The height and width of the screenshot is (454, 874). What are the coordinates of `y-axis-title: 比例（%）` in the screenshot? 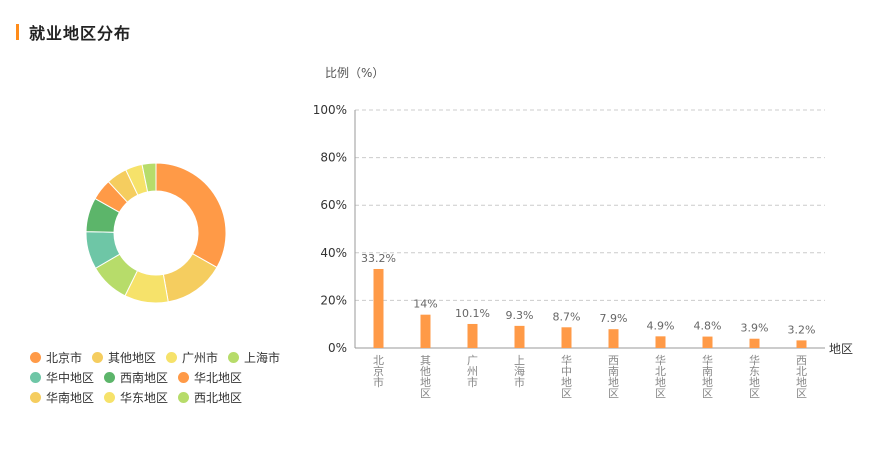 It's located at (354, 73).